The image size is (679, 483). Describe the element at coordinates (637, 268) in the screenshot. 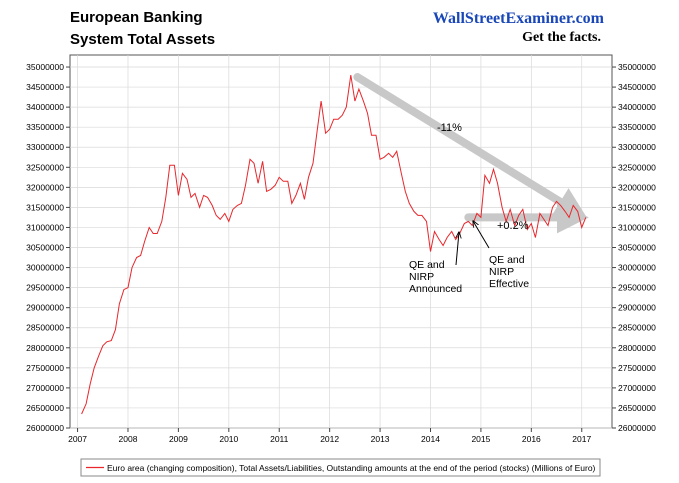

I see `y-tick-label-right: 30000000` at that location.